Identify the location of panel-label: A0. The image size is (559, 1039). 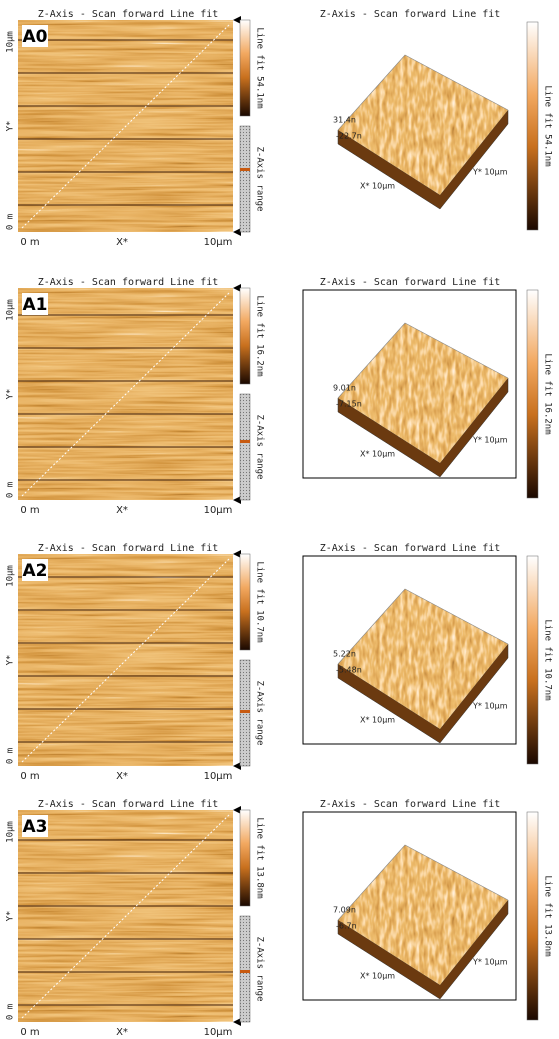
(35, 37).